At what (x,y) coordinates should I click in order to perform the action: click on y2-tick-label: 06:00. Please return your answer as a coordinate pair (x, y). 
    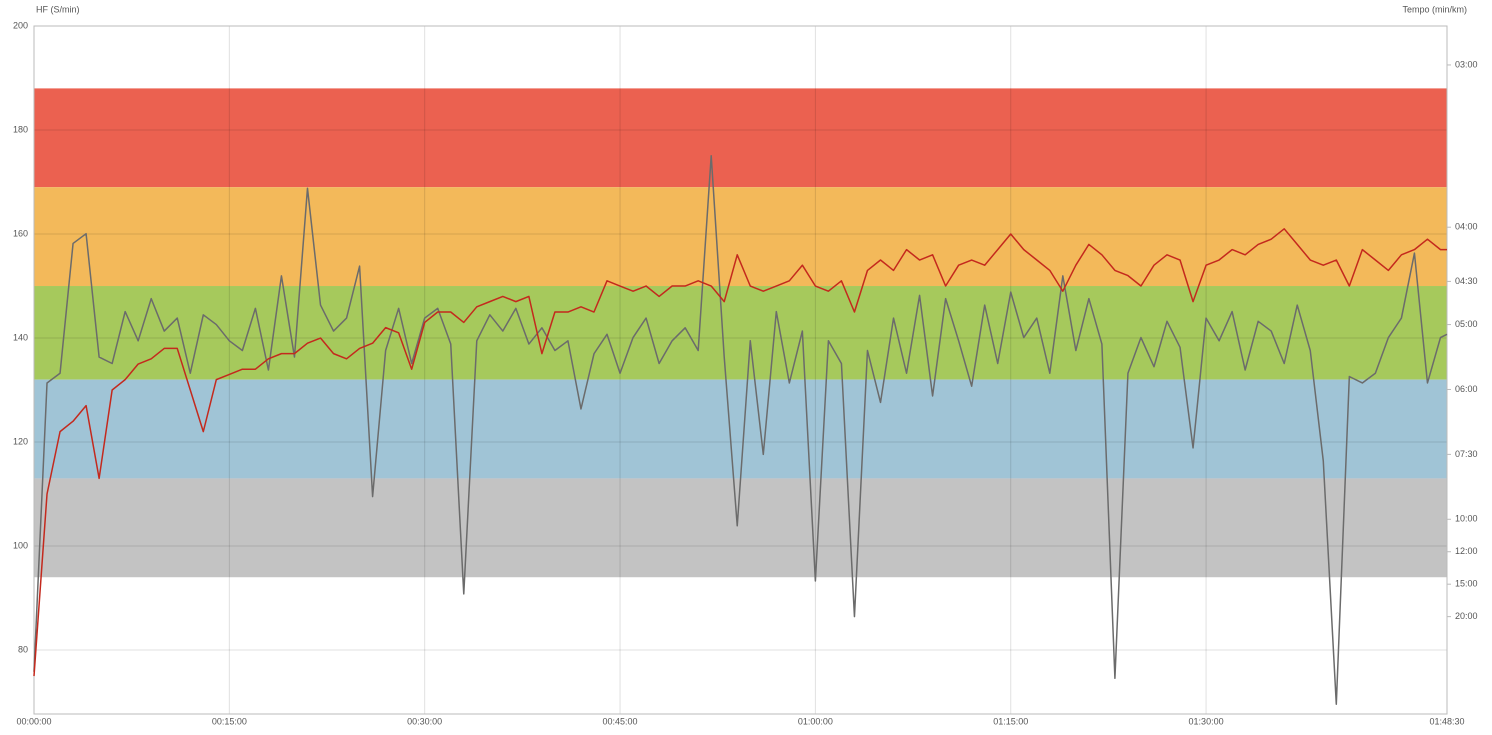
    Looking at the image, I should click on (1466, 389).